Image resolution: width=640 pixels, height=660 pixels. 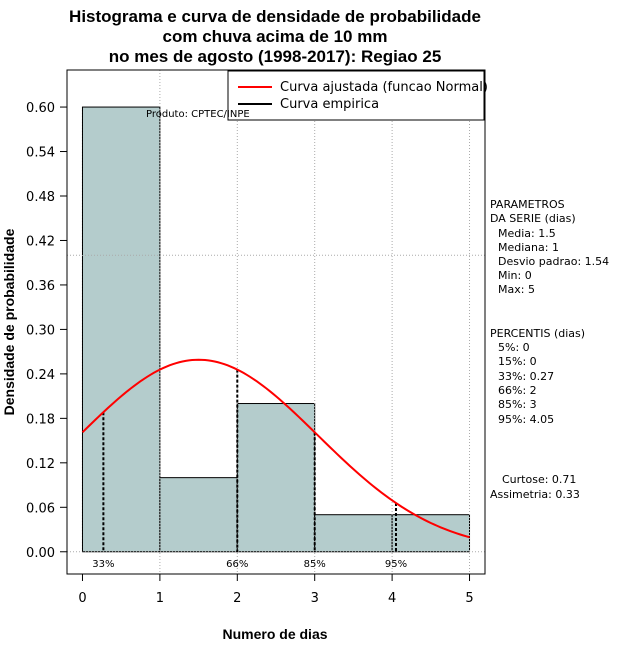 What do you see at coordinates (526, 376) in the screenshot?
I see `percentile-33: 33%: 0.27` at bounding box center [526, 376].